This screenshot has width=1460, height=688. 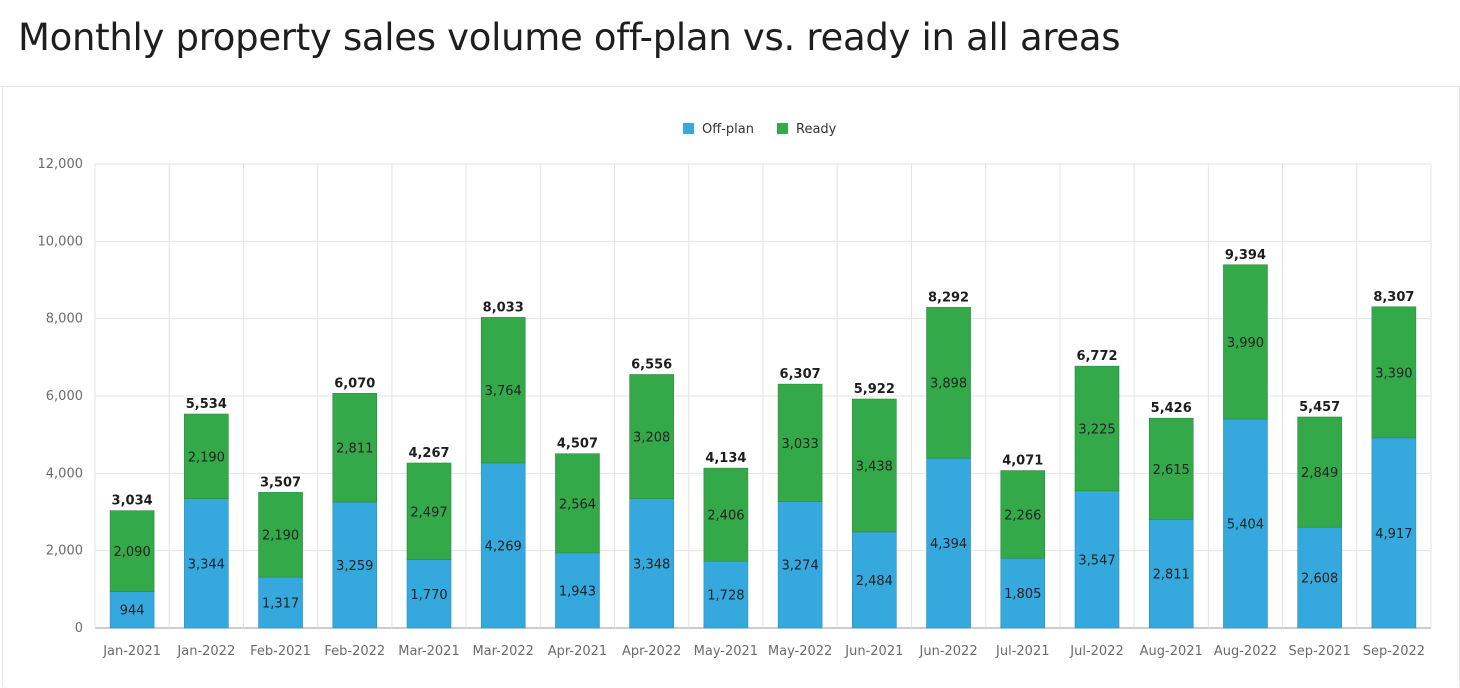 What do you see at coordinates (1245, 525) in the screenshot?
I see `data-label-off-plan: 5,404` at bounding box center [1245, 525].